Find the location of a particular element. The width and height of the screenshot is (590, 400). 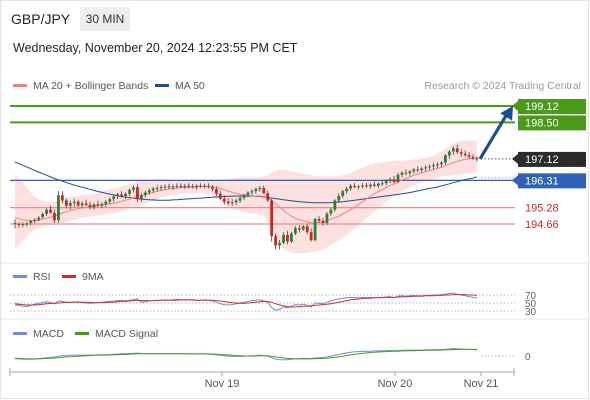

x-tick-nov-20: Nov 20 is located at coordinates (395, 384).